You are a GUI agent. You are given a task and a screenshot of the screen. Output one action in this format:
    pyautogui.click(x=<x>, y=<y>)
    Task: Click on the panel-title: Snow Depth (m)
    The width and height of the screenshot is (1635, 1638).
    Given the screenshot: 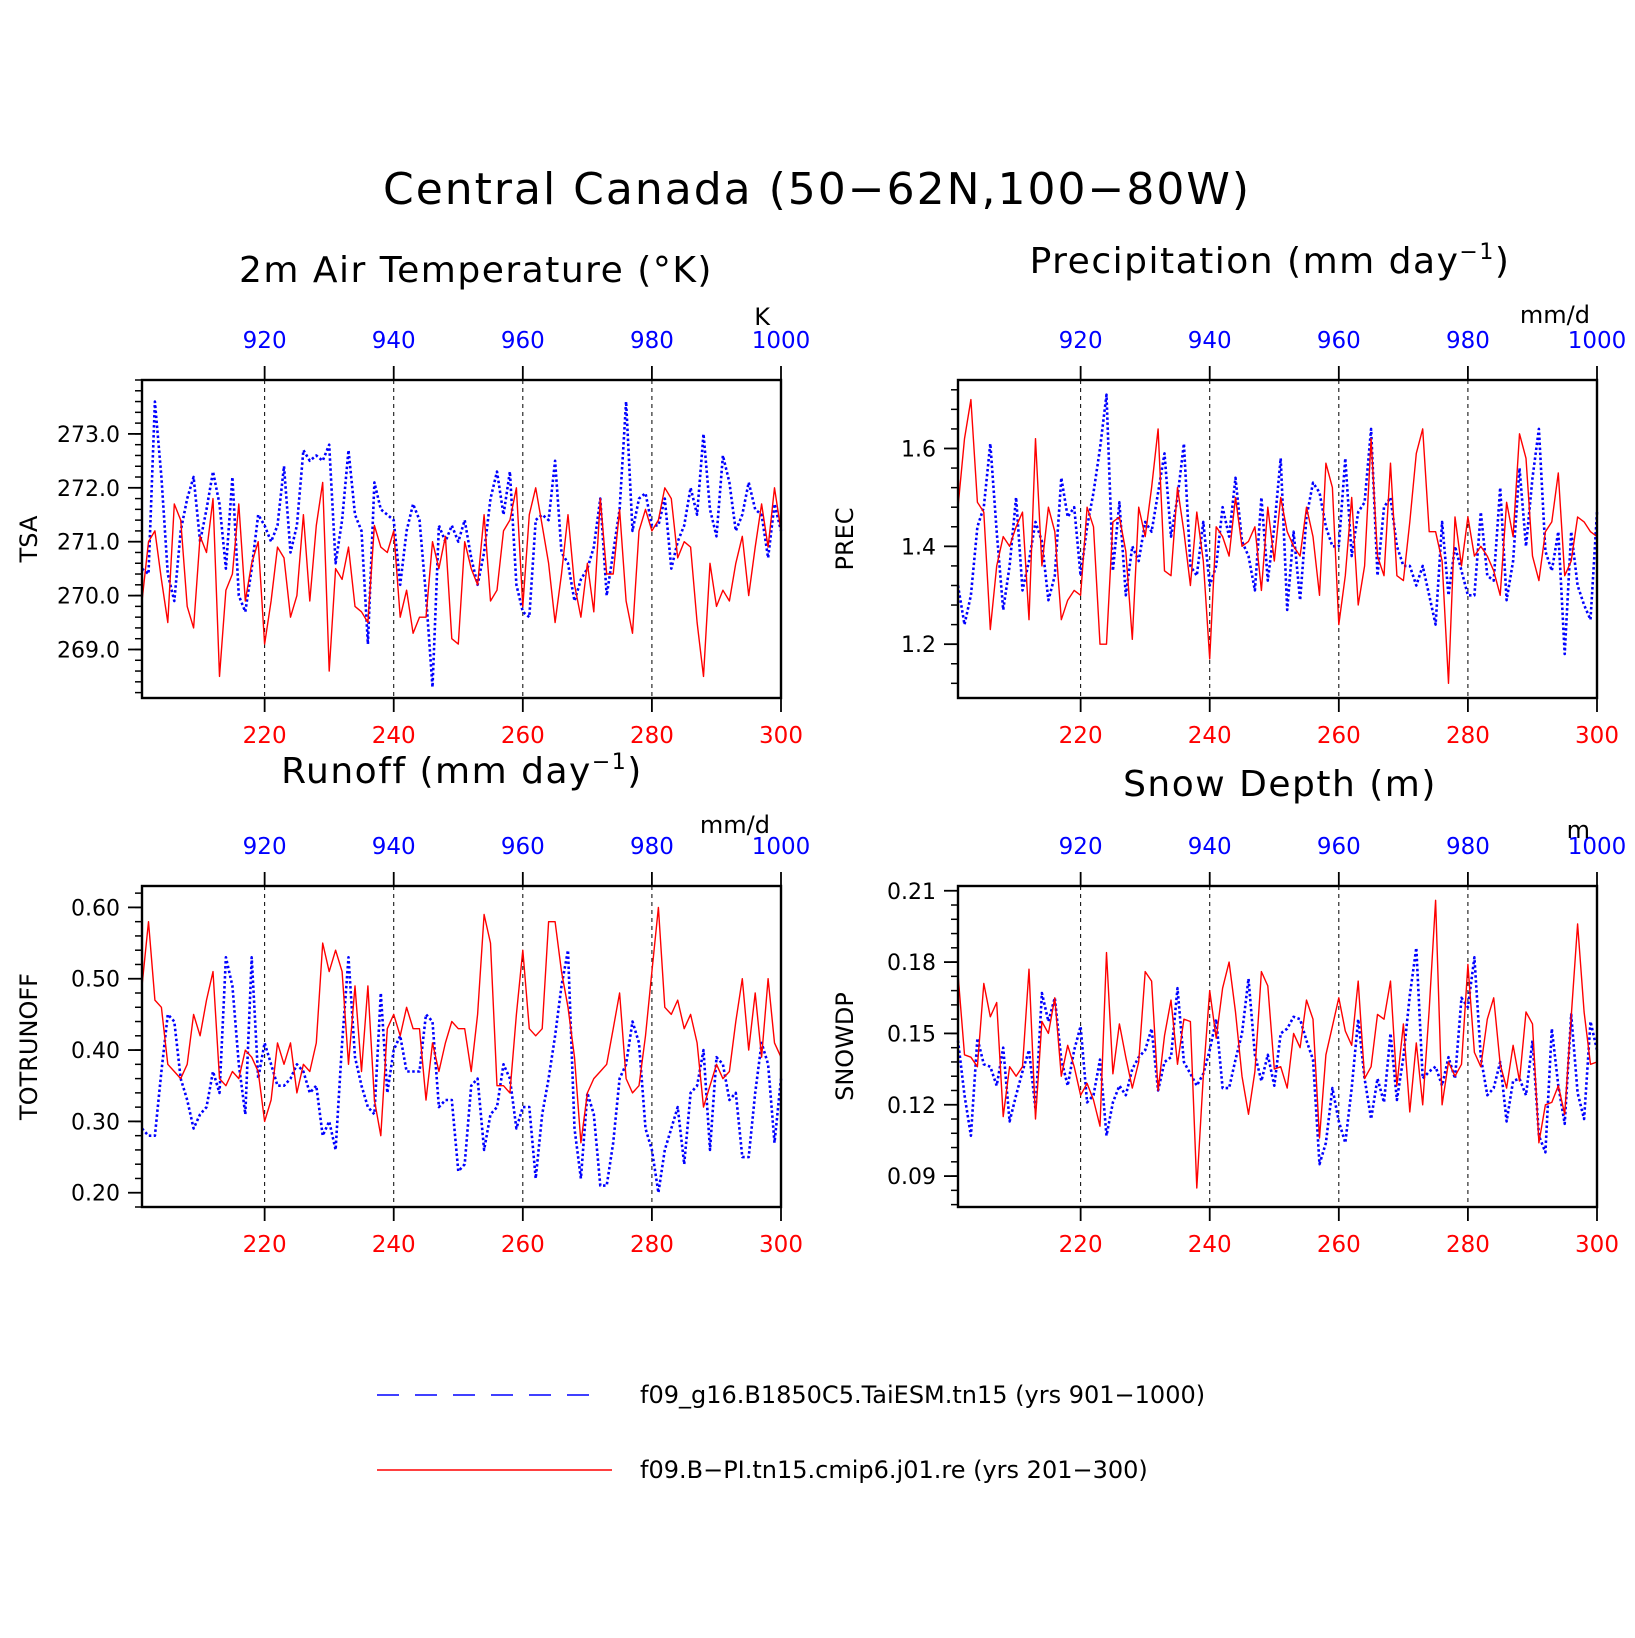 What is the action you would take?
    pyautogui.click(x=1280, y=784)
    